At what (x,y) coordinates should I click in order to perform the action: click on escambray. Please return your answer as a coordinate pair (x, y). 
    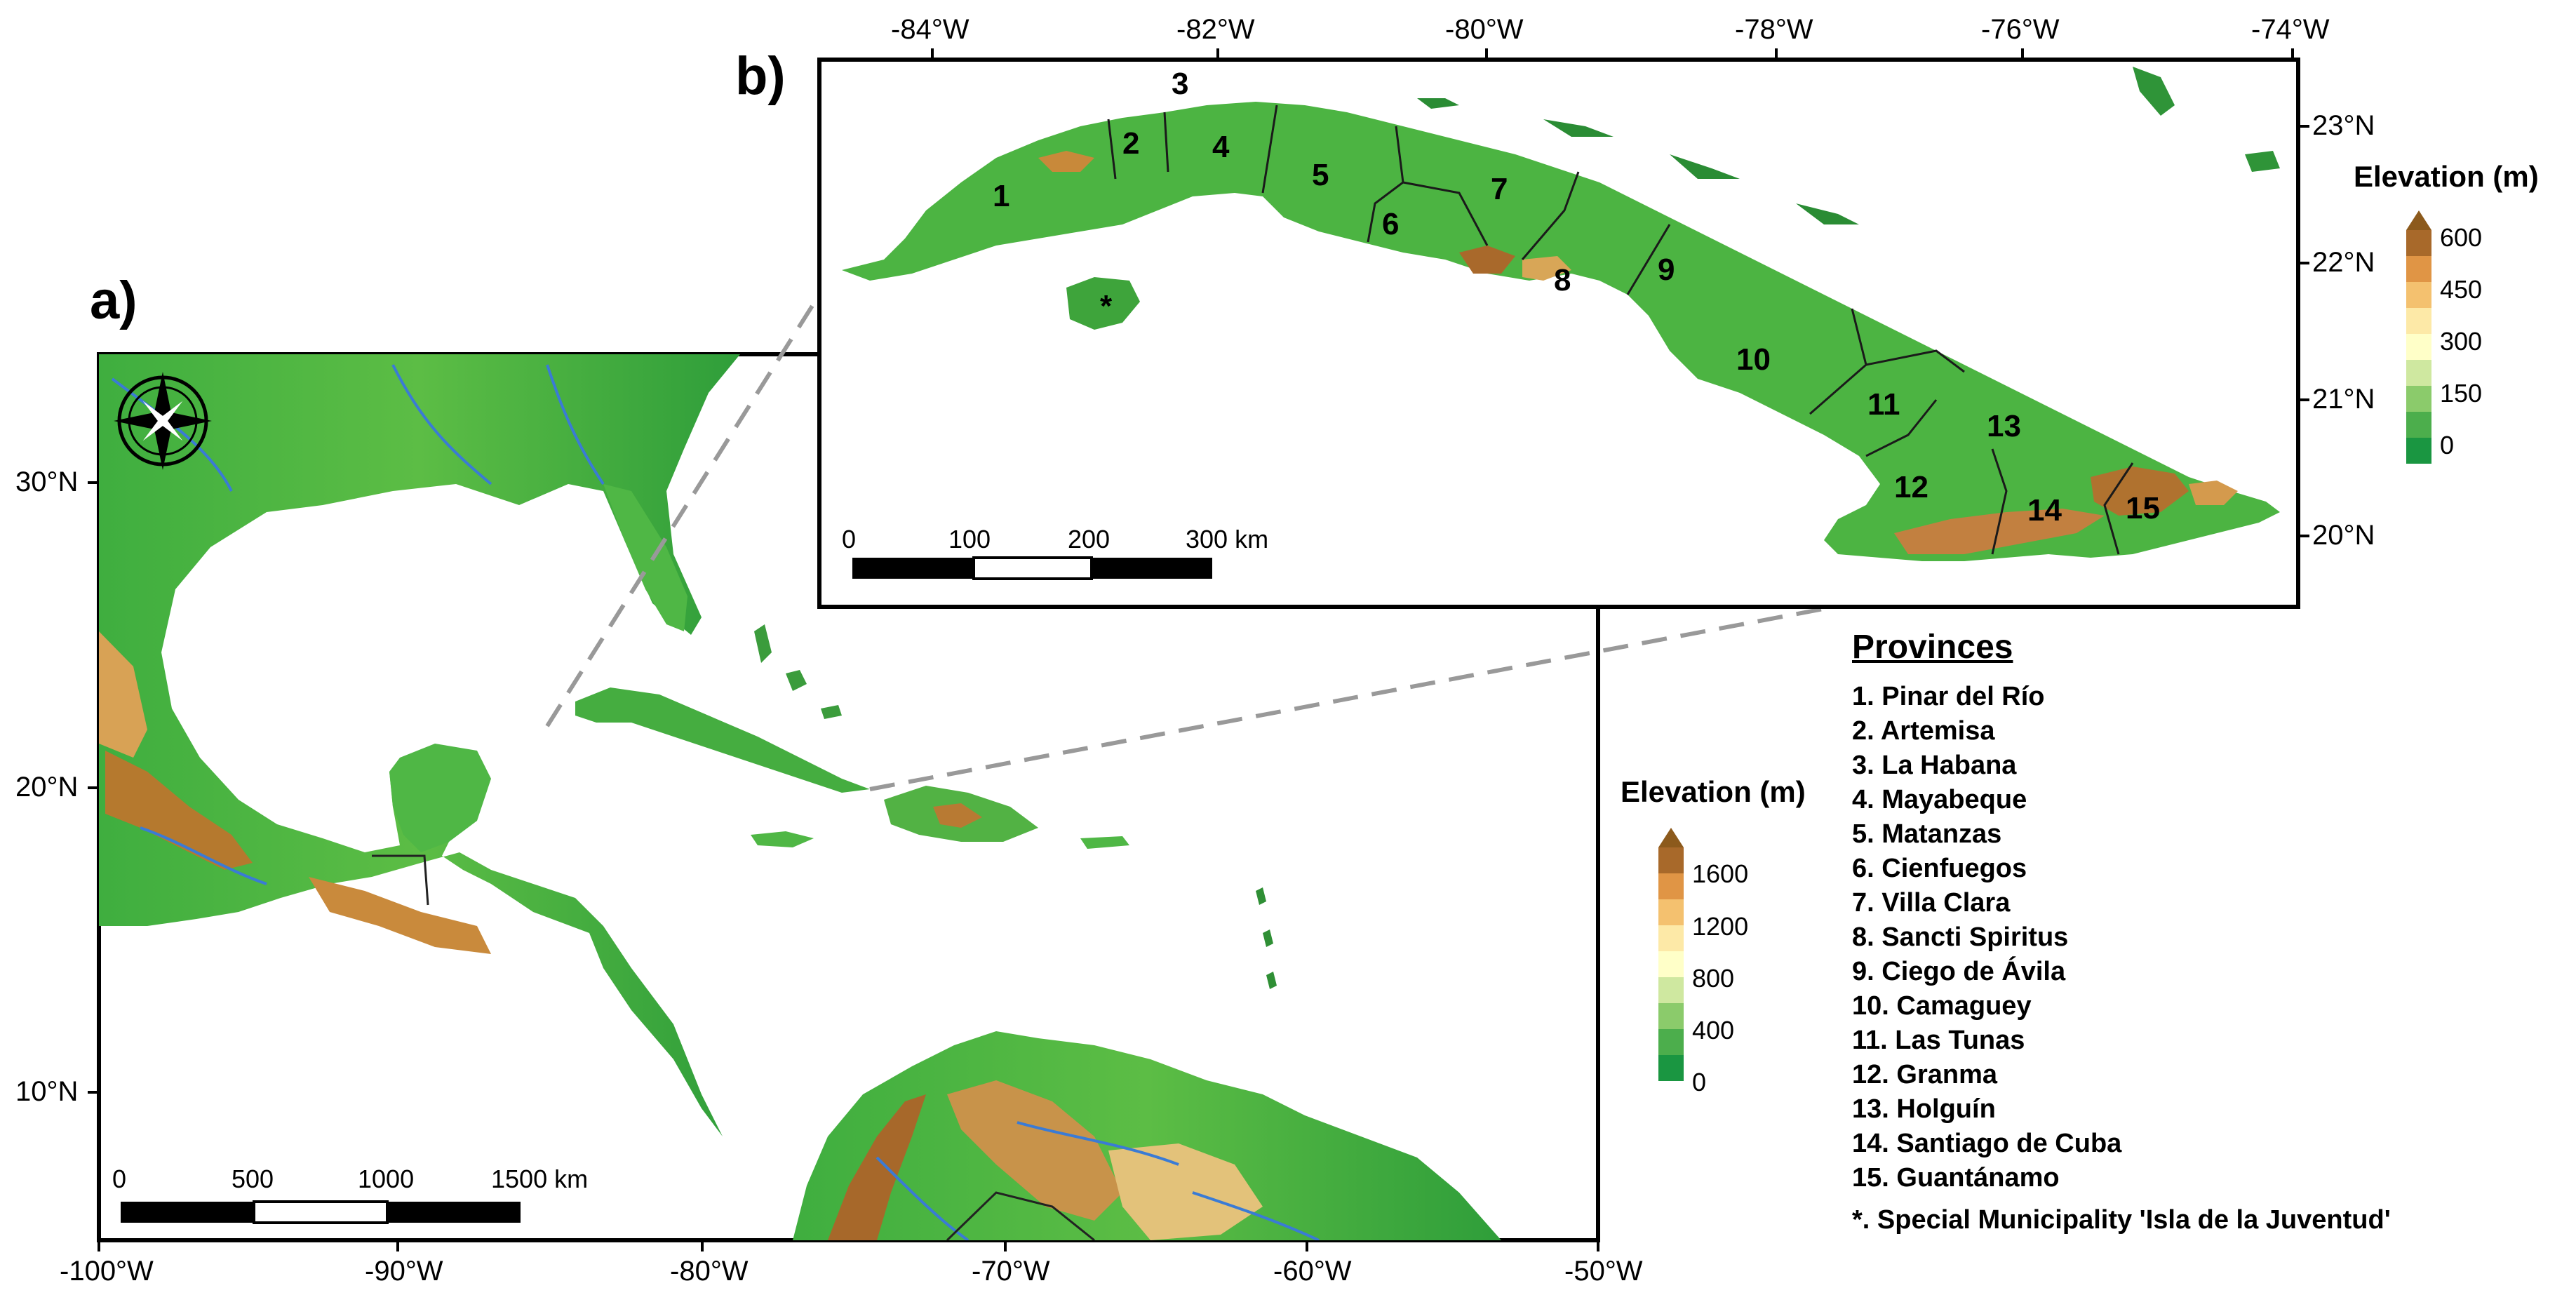
    Looking at the image, I should click on (1487, 260).